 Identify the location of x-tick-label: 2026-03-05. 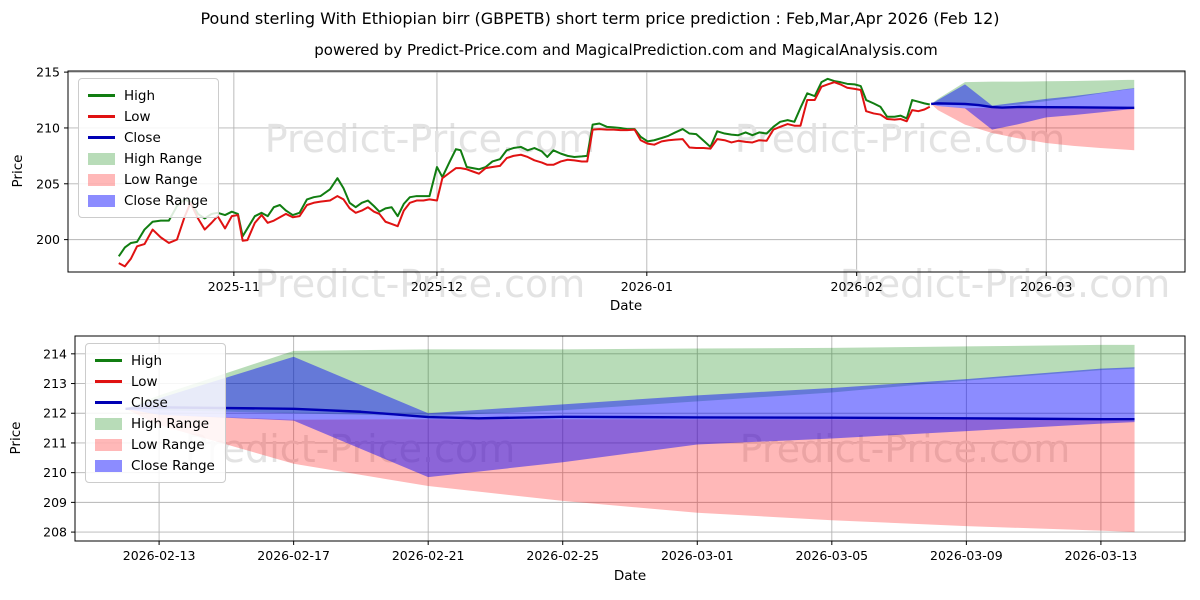
(831, 555).